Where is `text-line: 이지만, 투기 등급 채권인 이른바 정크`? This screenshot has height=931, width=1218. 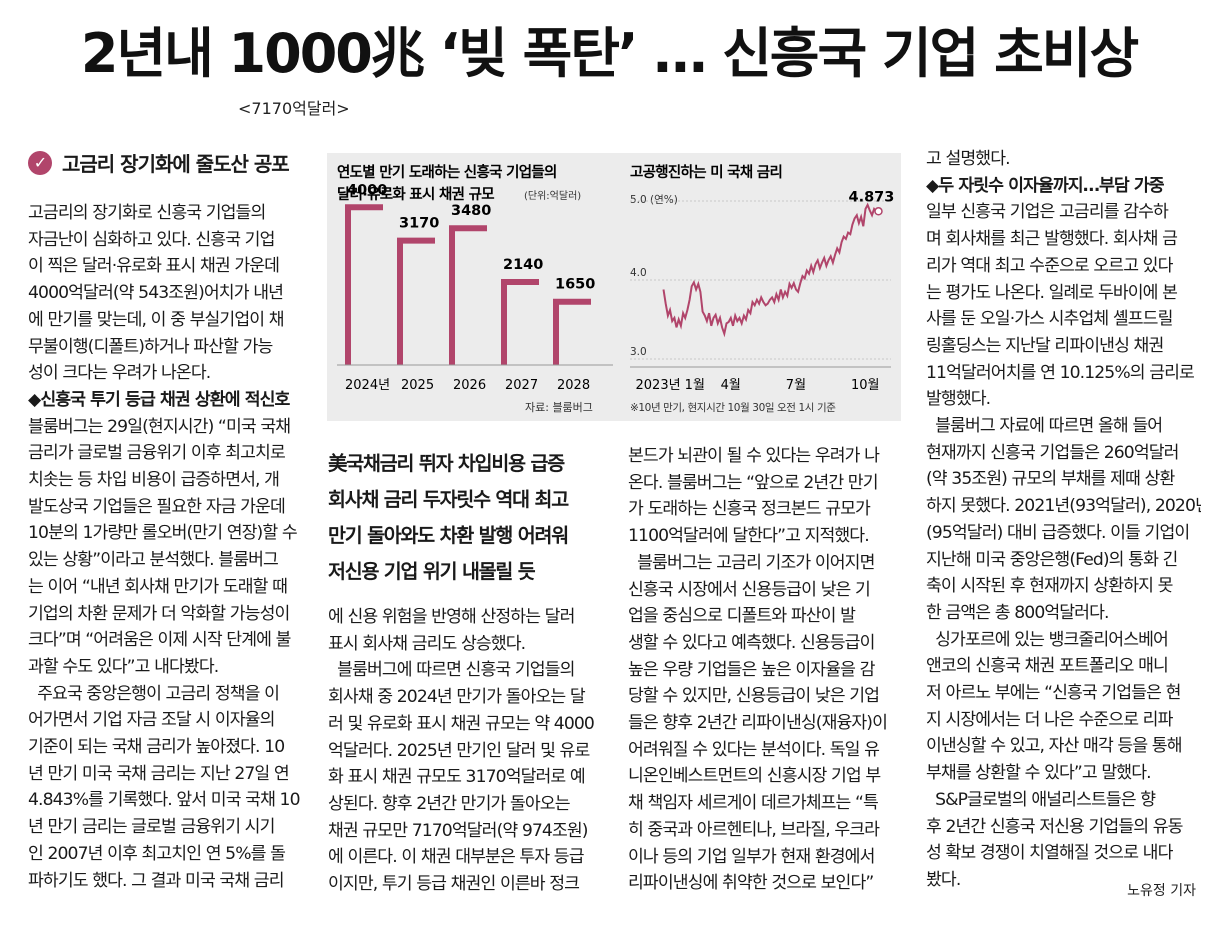
text-line: 이지만, 투기 등급 채권인 이른바 정크 is located at coordinates (454, 884).